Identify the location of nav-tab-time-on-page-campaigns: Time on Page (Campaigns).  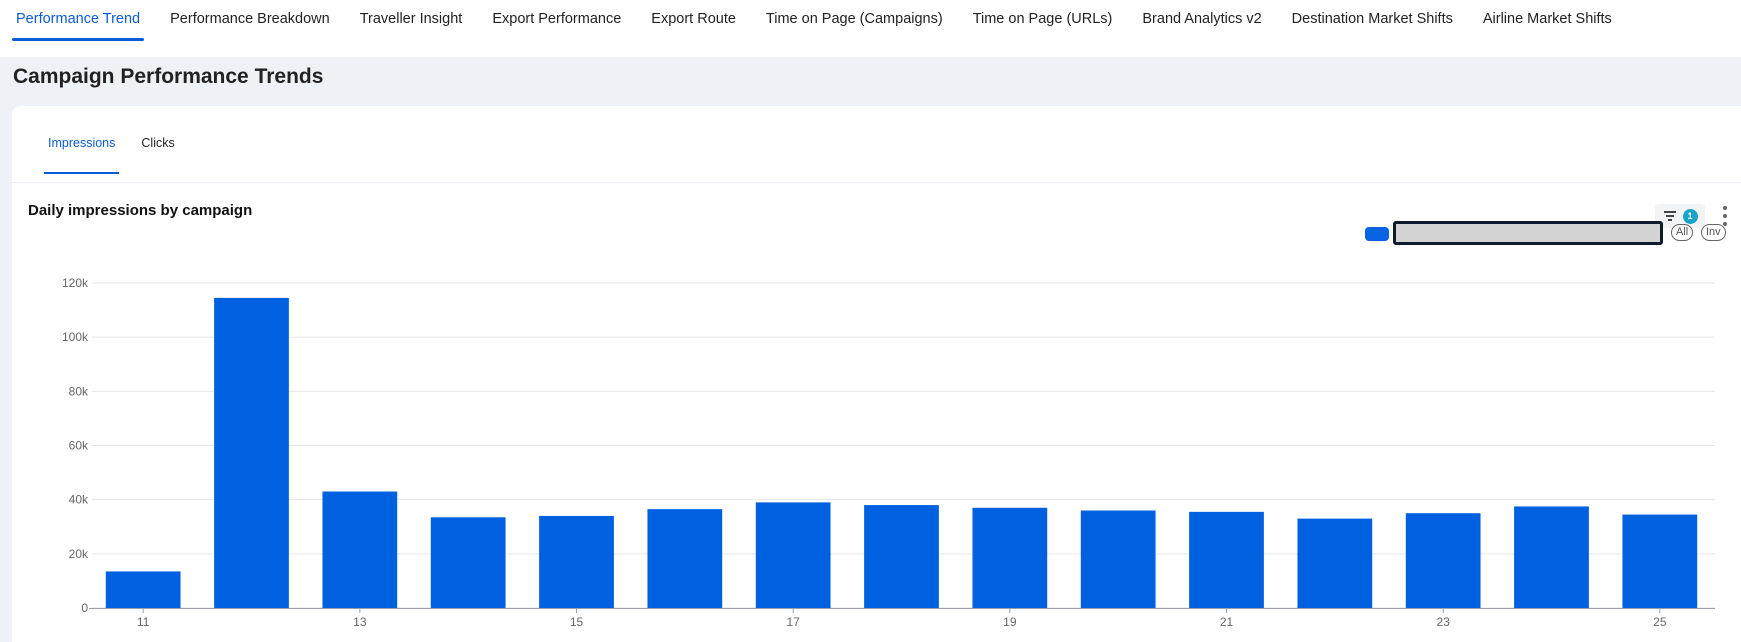
(854, 19).